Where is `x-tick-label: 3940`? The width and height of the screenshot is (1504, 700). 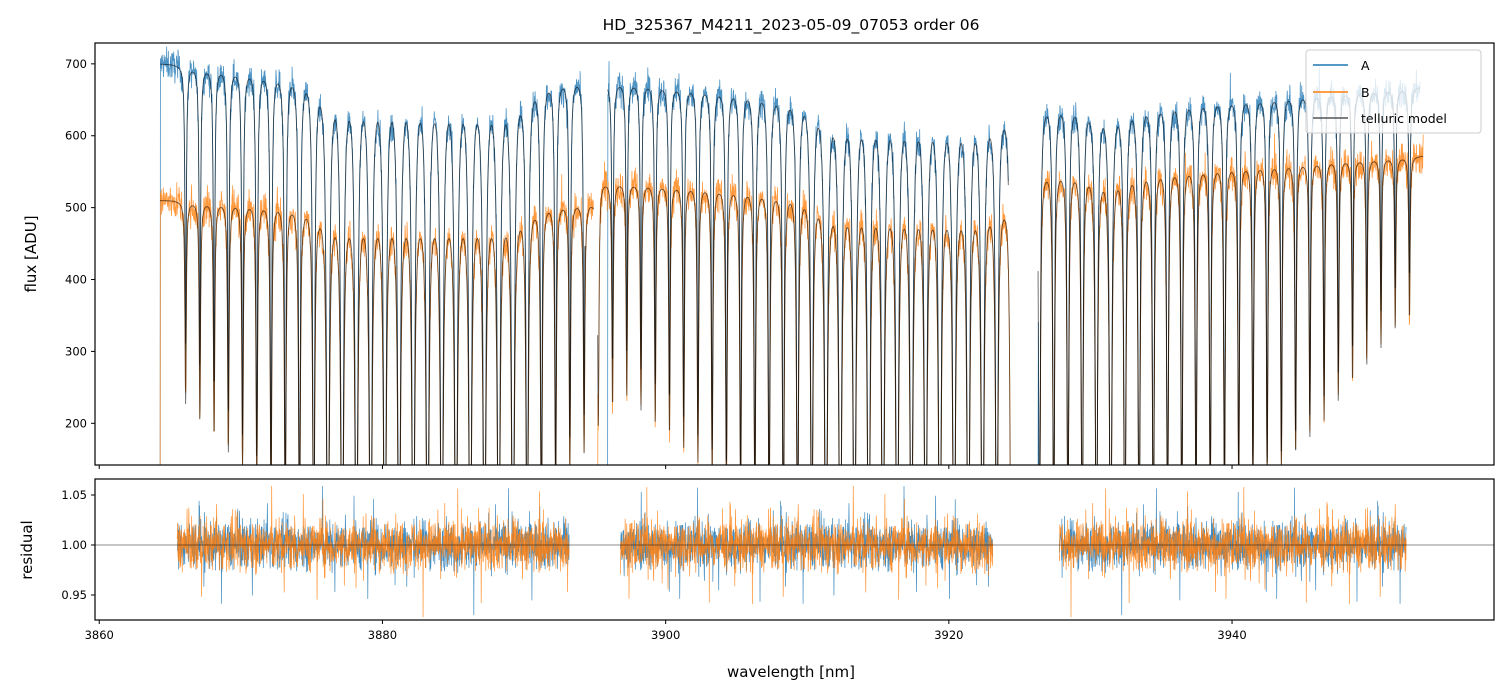
x-tick-label: 3940 is located at coordinates (1231, 635).